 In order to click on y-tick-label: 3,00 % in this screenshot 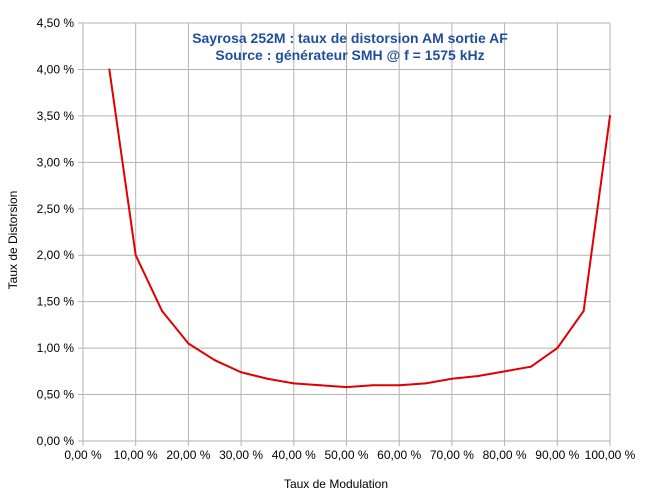, I will do `click(56, 162)`.